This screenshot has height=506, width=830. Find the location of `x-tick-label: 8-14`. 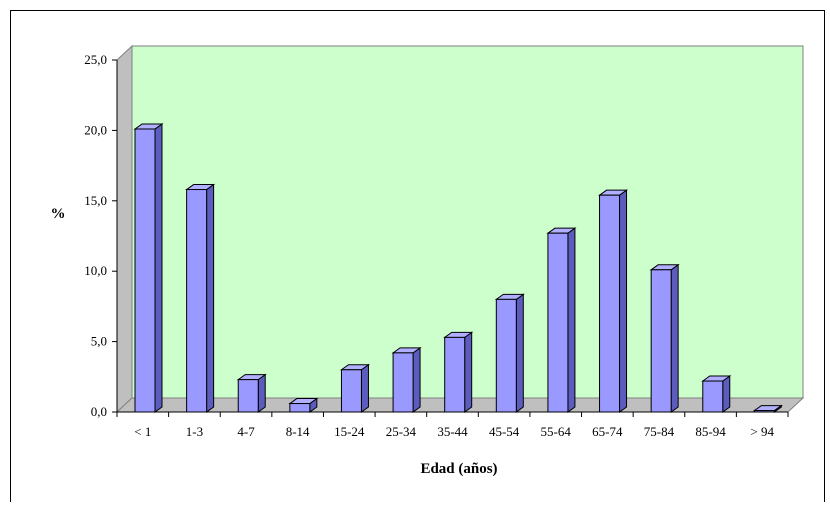

x-tick-label: 8-14 is located at coordinates (298, 431).